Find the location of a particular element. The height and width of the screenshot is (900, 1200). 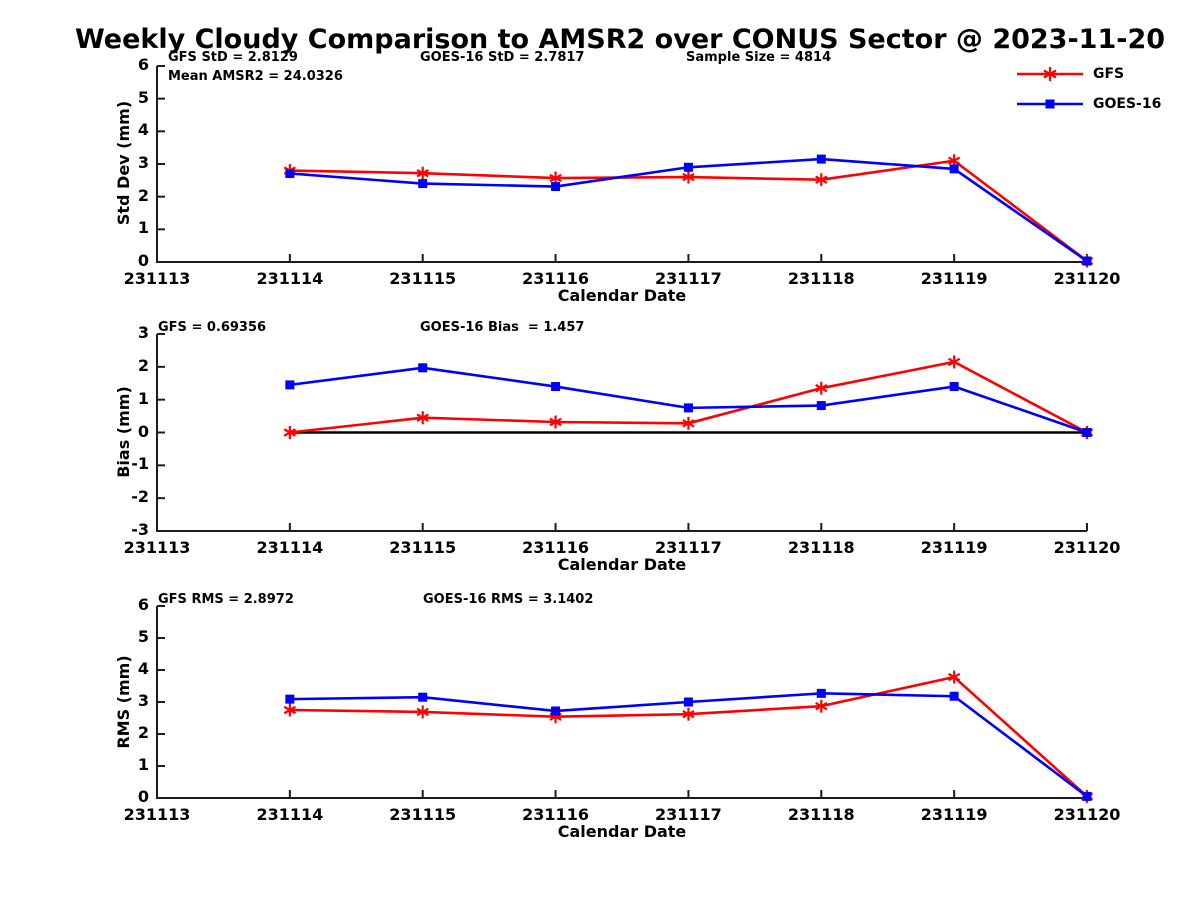

legend-entry-gfs: GFS is located at coordinates (1070, 74).